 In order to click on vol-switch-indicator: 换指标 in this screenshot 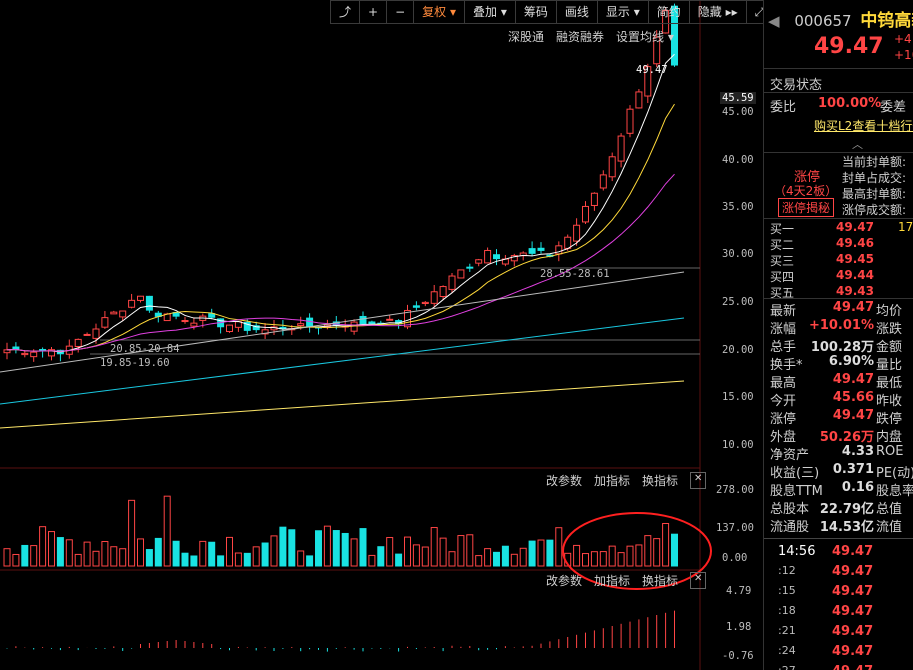, I will do `click(660, 481)`.